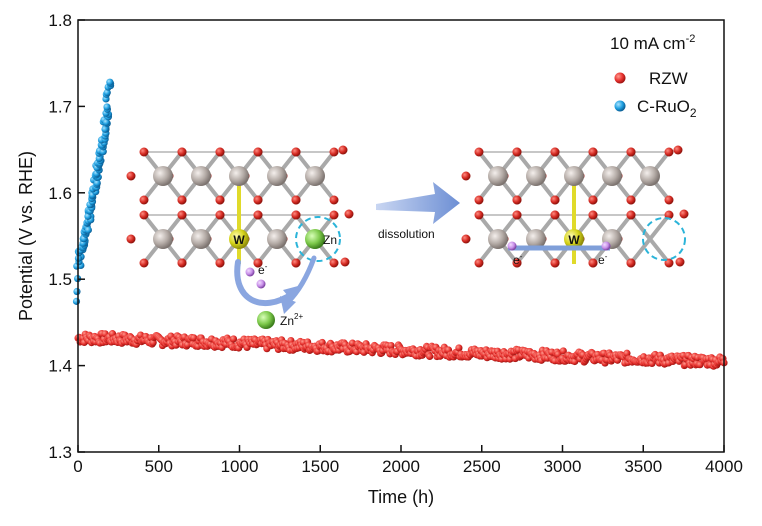 This screenshot has width=762, height=526. I want to click on legend-title: 10 mA cm-2, so click(652, 43).